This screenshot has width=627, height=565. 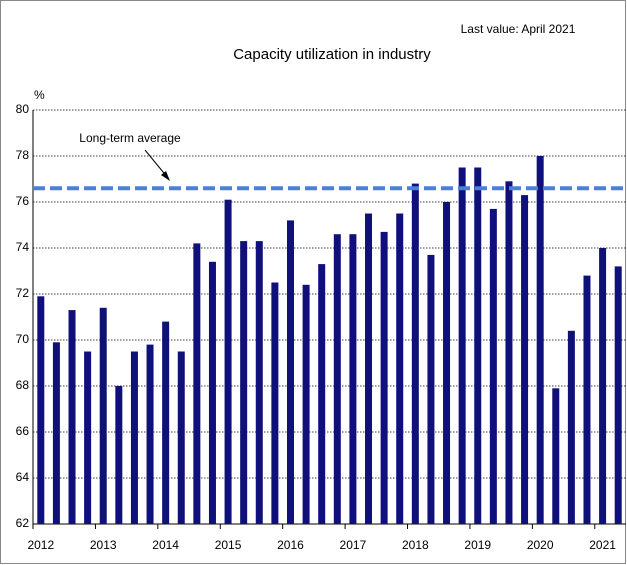 What do you see at coordinates (332, 54) in the screenshot?
I see `chart-title: Capacity utilization in industry` at bounding box center [332, 54].